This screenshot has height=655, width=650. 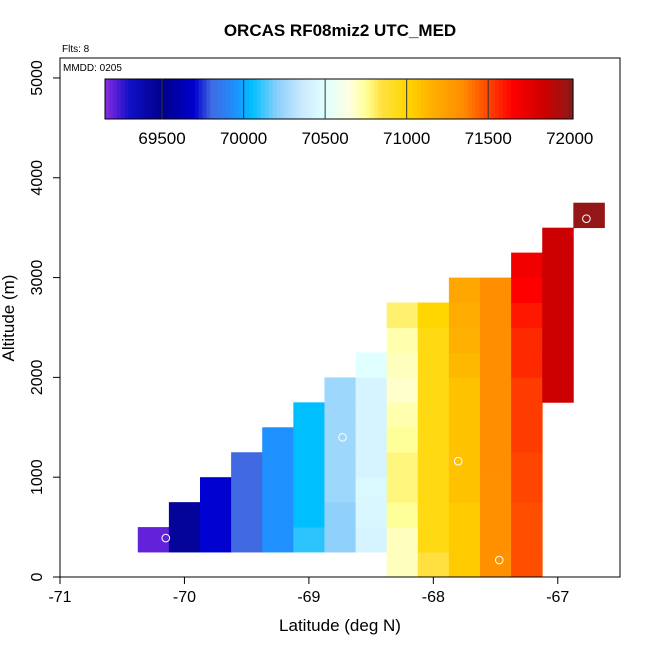 I want to click on x-tick-label: -67, so click(x=557, y=597).